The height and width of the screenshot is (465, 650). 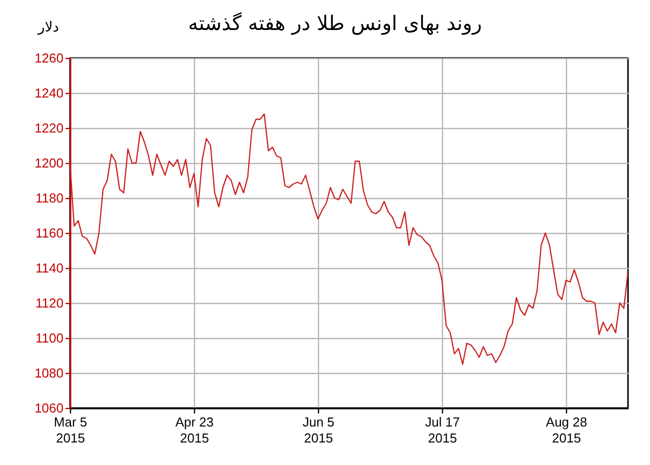 I want to click on y-tick-label: 1160, so click(x=50, y=233).